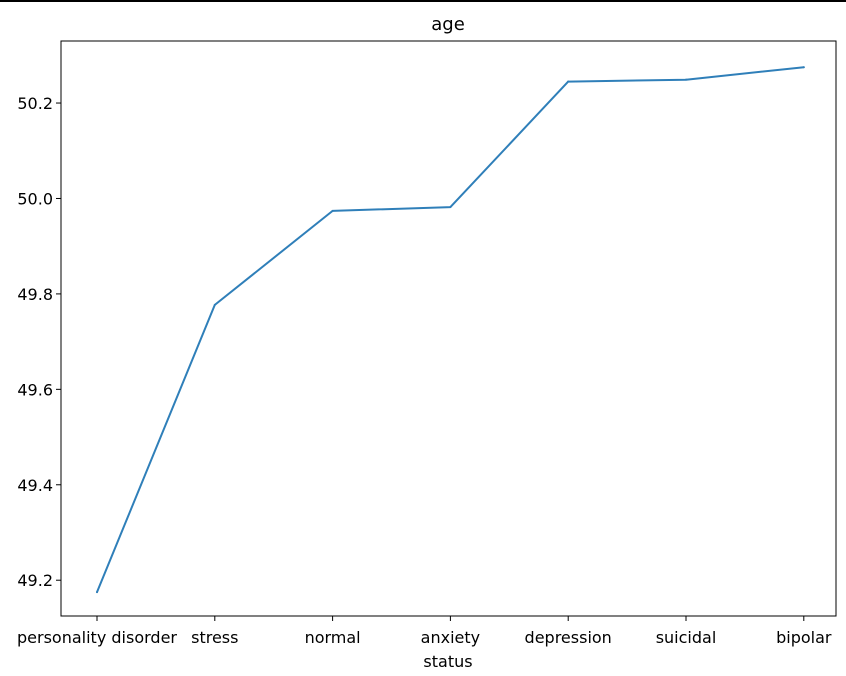 This screenshot has height=676, width=846. Describe the element at coordinates (35, 198) in the screenshot. I see `y-tick-label: 50.0` at that location.